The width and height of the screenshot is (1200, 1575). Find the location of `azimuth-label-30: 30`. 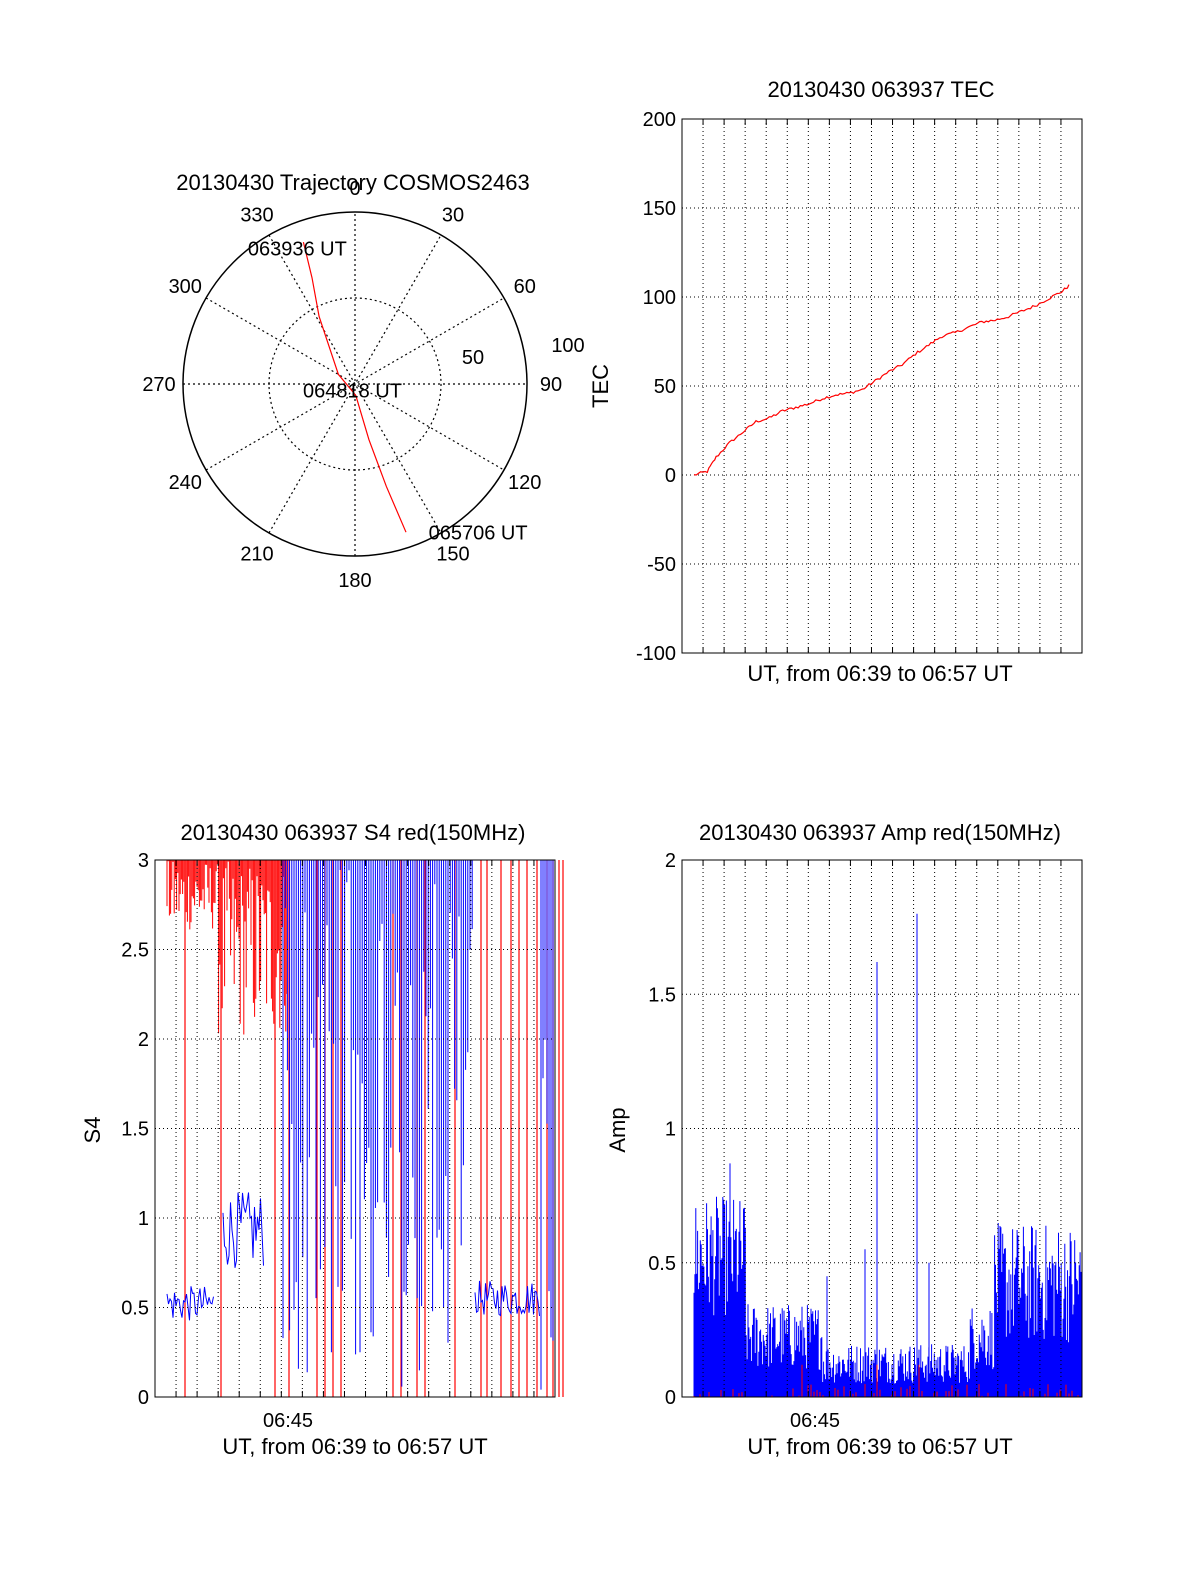

azimuth-label-30: 30 is located at coordinates (453, 215).